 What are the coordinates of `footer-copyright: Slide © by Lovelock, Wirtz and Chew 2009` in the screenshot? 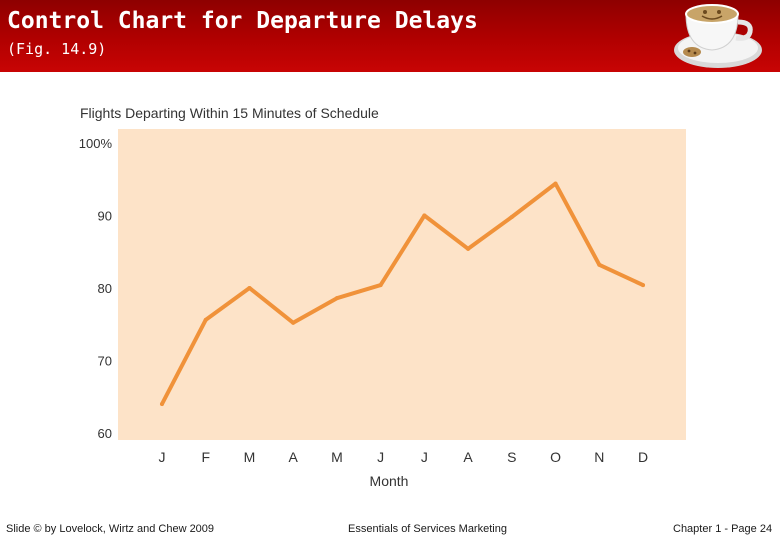 It's located at (110, 529).